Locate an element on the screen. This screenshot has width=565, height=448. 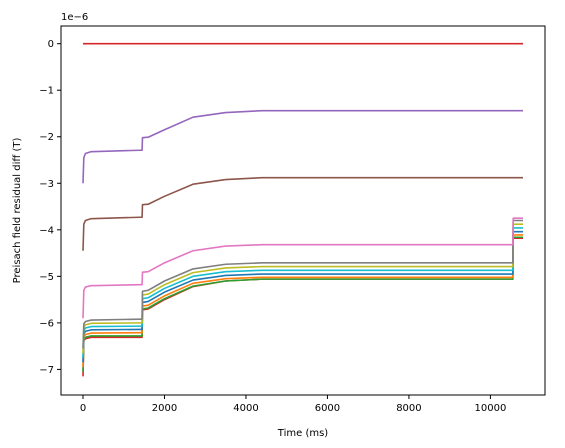
y-axis-label: Preisach field residual diff (T) is located at coordinates (17, 211).